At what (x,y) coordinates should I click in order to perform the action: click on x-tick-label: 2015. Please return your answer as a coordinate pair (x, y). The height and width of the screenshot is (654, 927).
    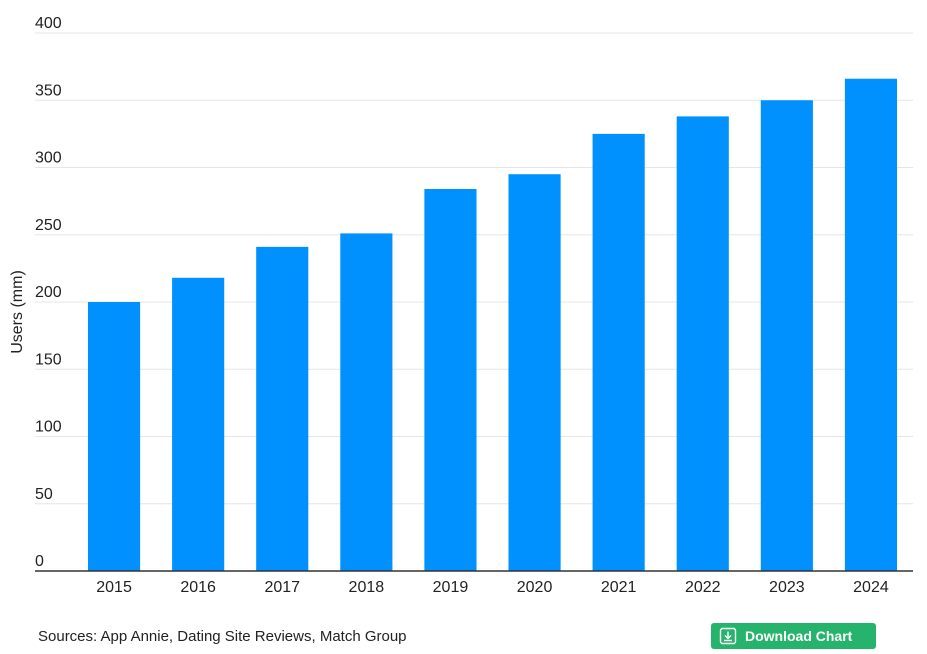
    Looking at the image, I should click on (114, 587).